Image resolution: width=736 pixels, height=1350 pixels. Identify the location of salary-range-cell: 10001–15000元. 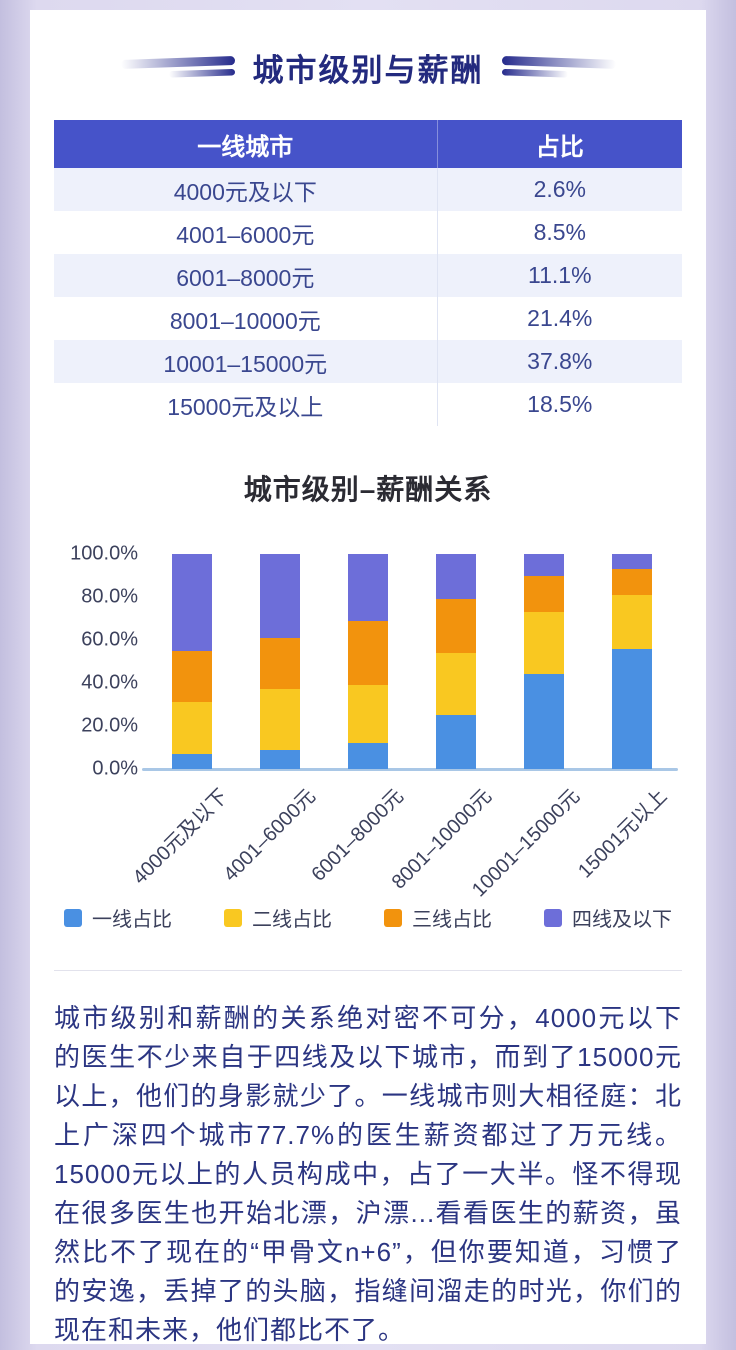
(245, 361).